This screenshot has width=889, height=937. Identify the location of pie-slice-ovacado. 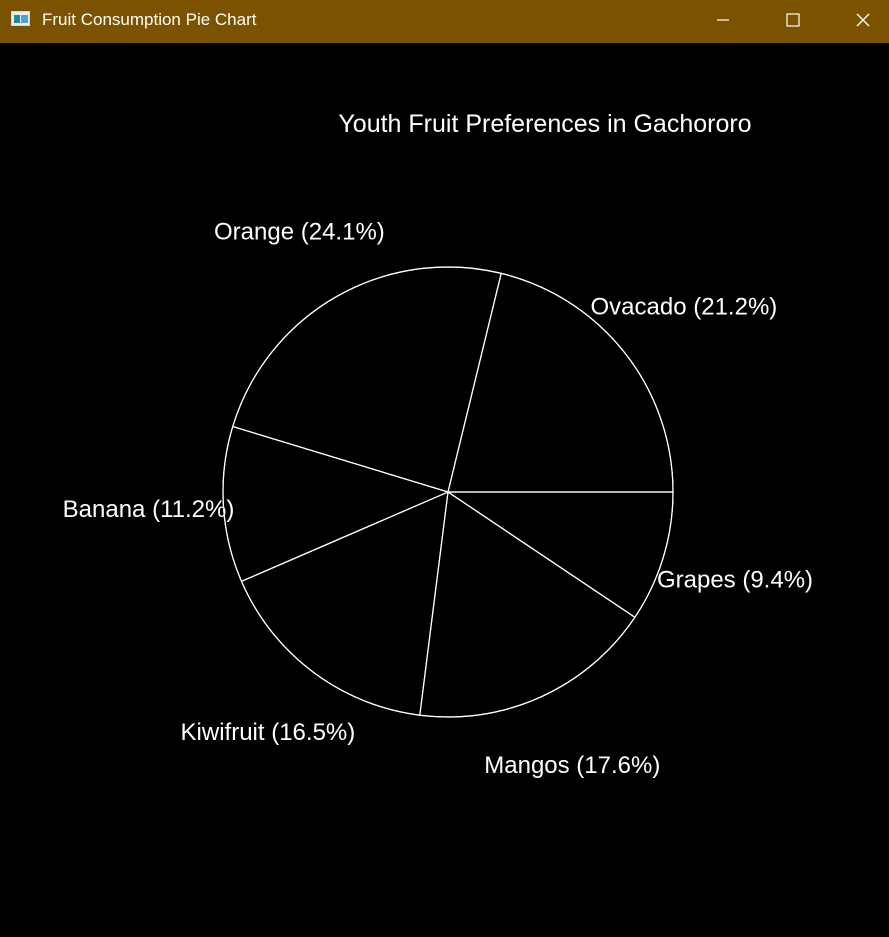
(560, 382).